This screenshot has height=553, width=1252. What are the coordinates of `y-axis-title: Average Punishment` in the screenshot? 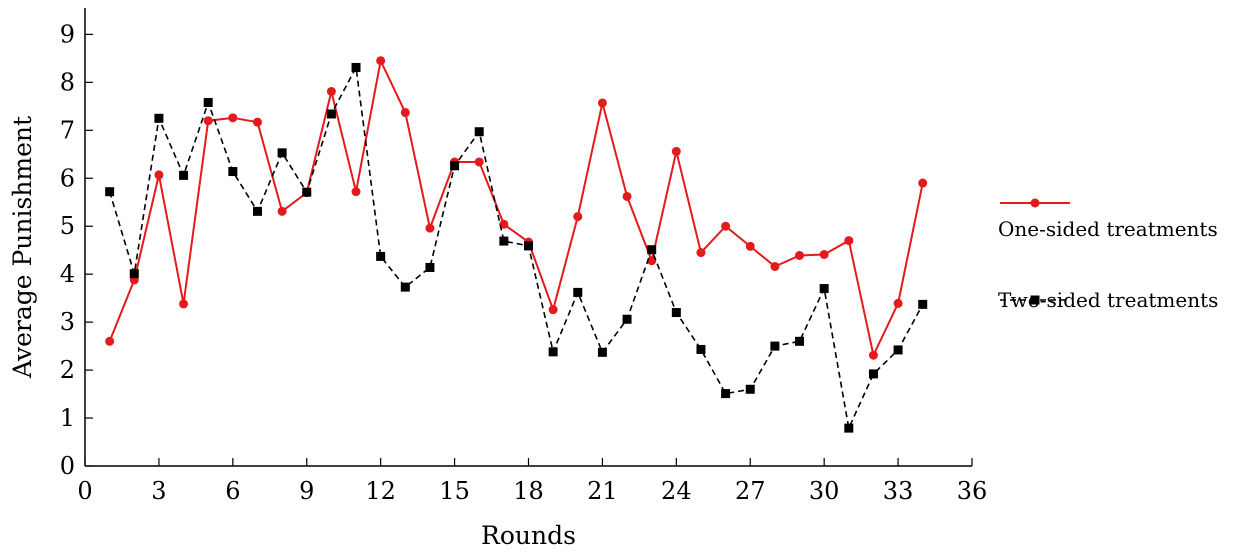 It's located at (22, 247).